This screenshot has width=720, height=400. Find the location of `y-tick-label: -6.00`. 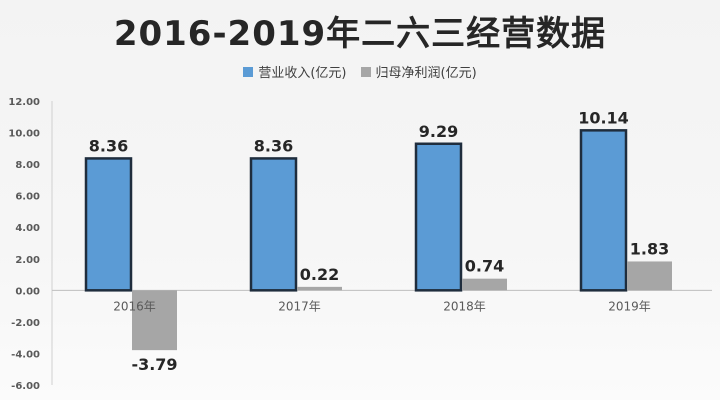

y-tick-label: -6.00 is located at coordinates (25, 386).